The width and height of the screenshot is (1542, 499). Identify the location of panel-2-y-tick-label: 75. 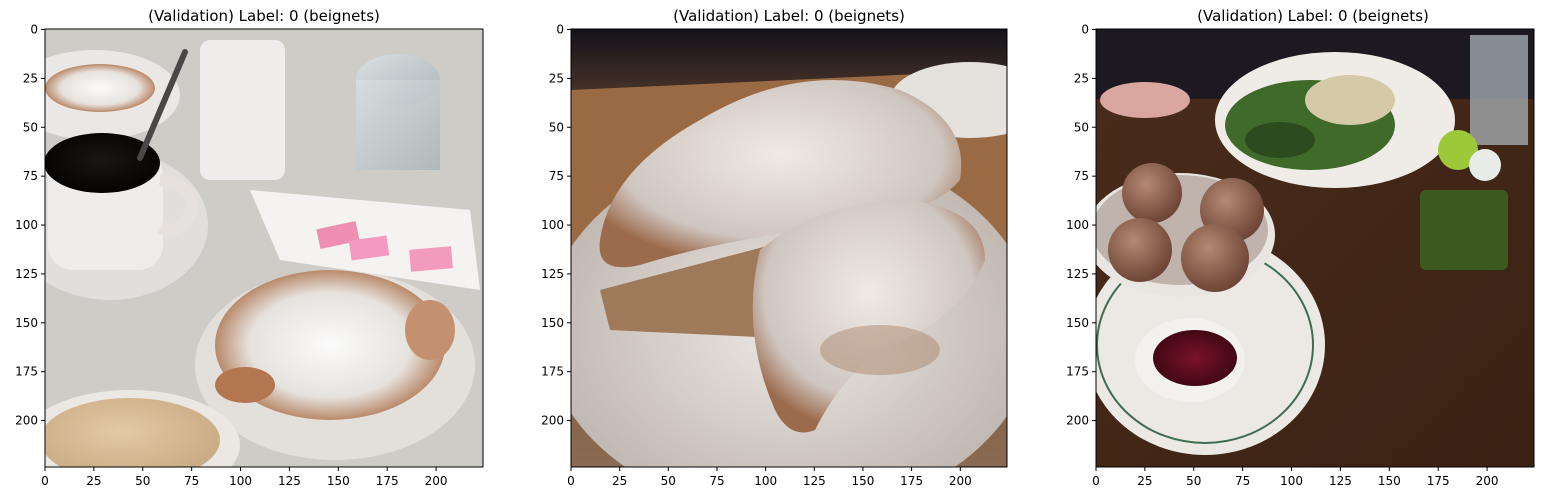
(556, 176).